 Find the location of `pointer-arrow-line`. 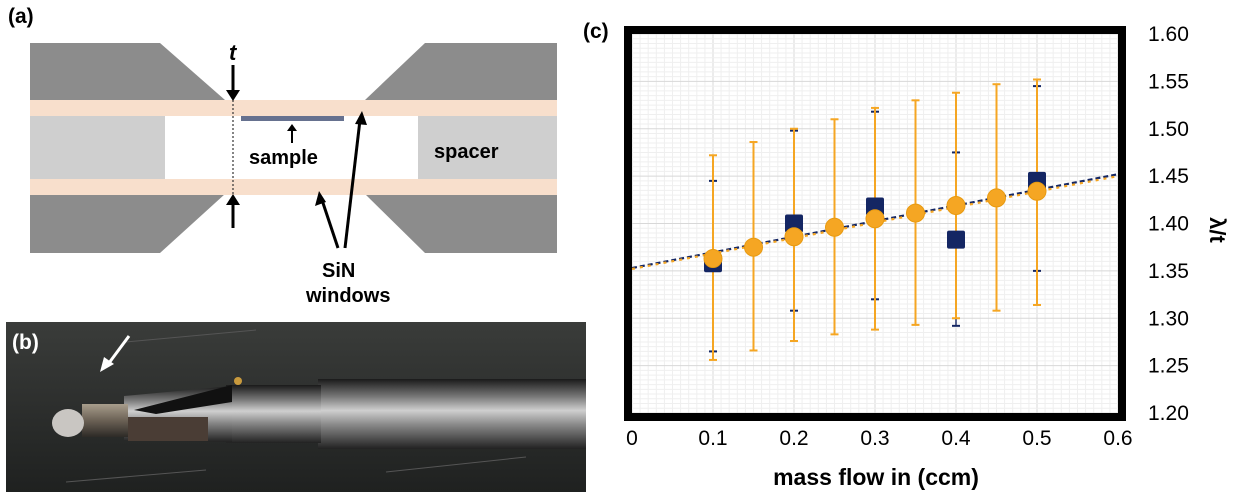

pointer-arrow-line is located at coordinates (119, 349).